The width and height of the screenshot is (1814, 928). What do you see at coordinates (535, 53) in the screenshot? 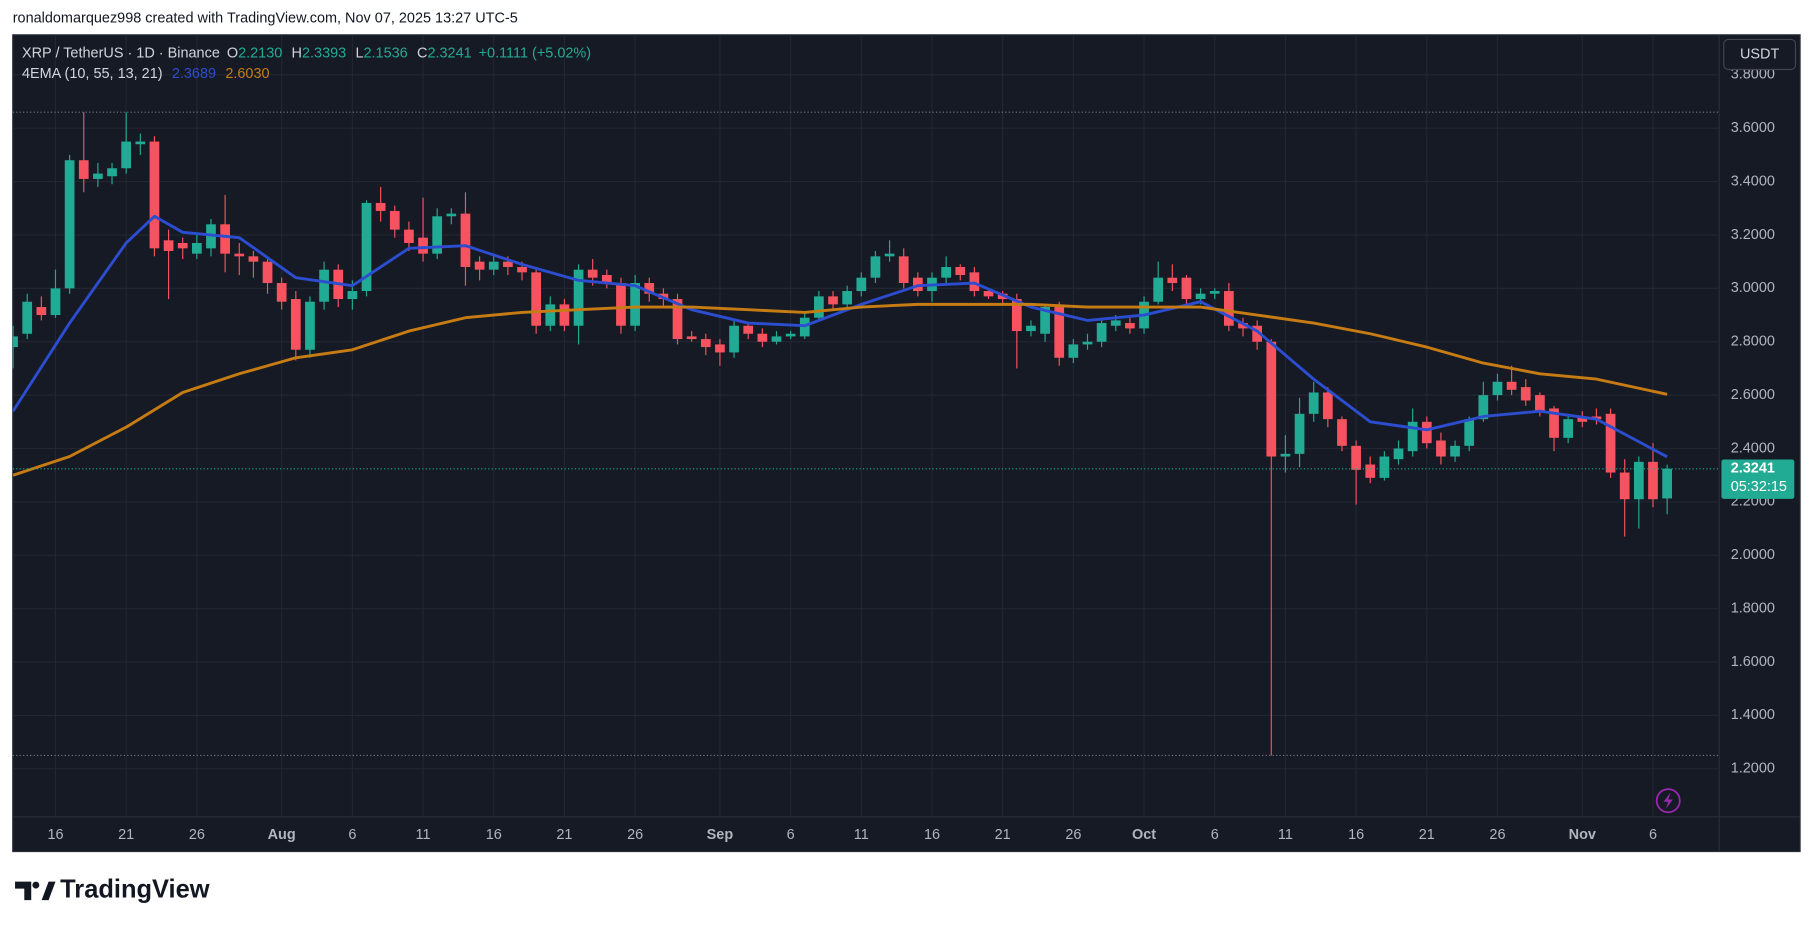
I see `change: +0.1111 (+5.02%)` at bounding box center [535, 53].